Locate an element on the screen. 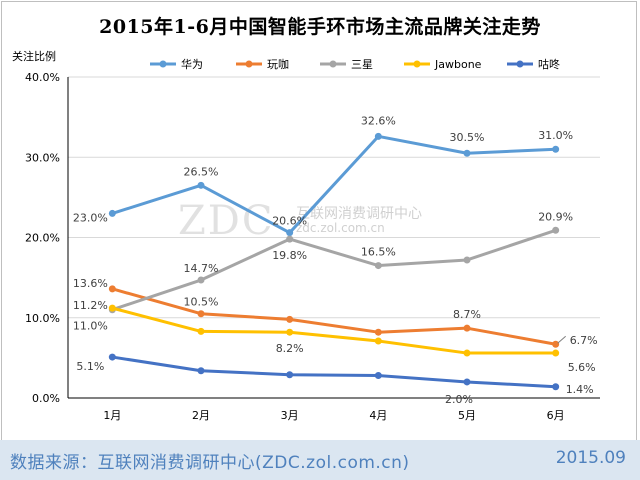 The height and width of the screenshot is (480, 640). x-tick-label: 1月 is located at coordinates (112, 415).